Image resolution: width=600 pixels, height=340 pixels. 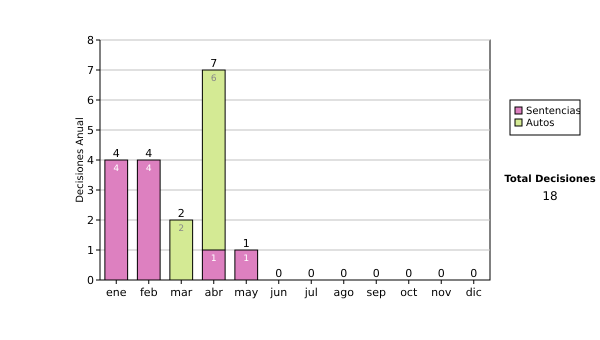 What do you see at coordinates (540, 123) in the screenshot?
I see `legend-label: Autos` at bounding box center [540, 123].